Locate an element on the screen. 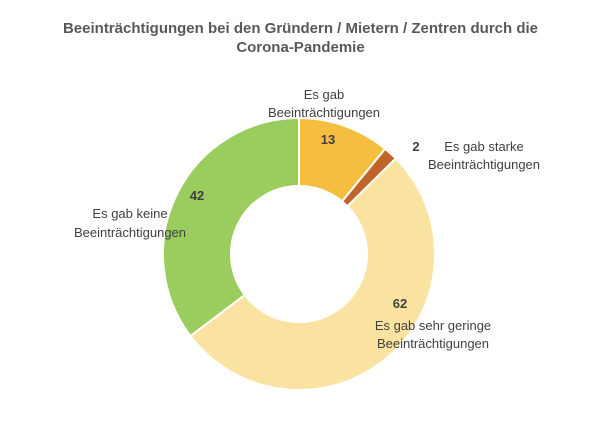 This screenshot has height=421, width=601. category-label-0-line-1: Es gab is located at coordinates (324, 94).